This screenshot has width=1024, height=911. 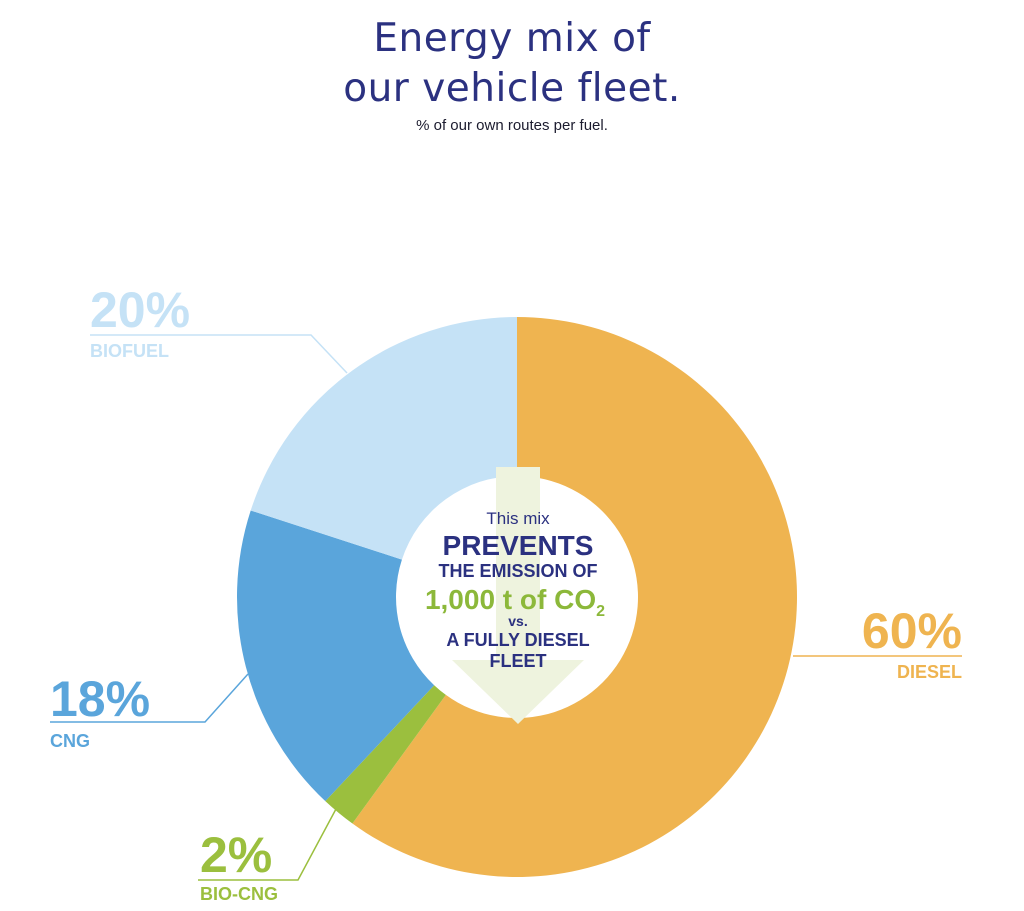 I want to click on leader-line-cng, so click(x=149, y=698).